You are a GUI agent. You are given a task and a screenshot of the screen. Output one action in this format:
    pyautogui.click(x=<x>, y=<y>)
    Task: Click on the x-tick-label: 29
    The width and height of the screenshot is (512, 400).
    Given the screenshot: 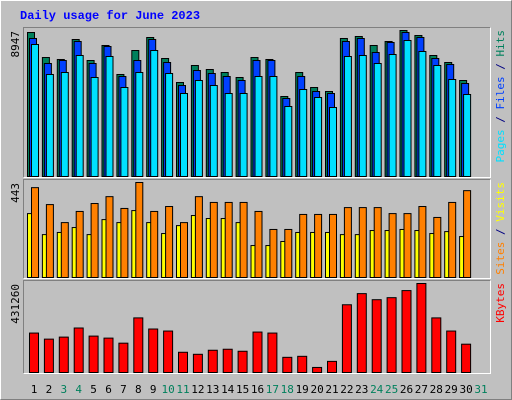 What is the action you would take?
    pyautogui.click(x=451, y=389)
    